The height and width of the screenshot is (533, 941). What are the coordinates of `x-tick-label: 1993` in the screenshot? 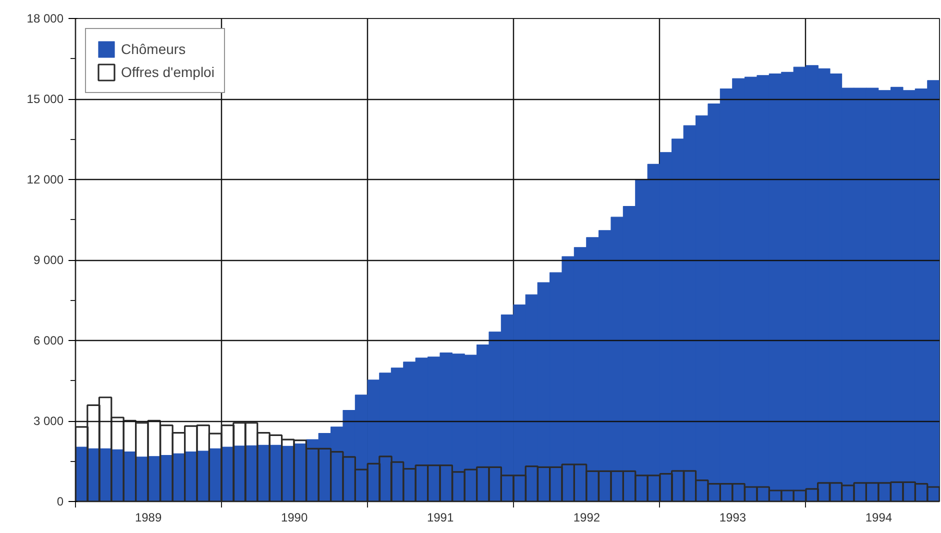 It's located at (732, 517).